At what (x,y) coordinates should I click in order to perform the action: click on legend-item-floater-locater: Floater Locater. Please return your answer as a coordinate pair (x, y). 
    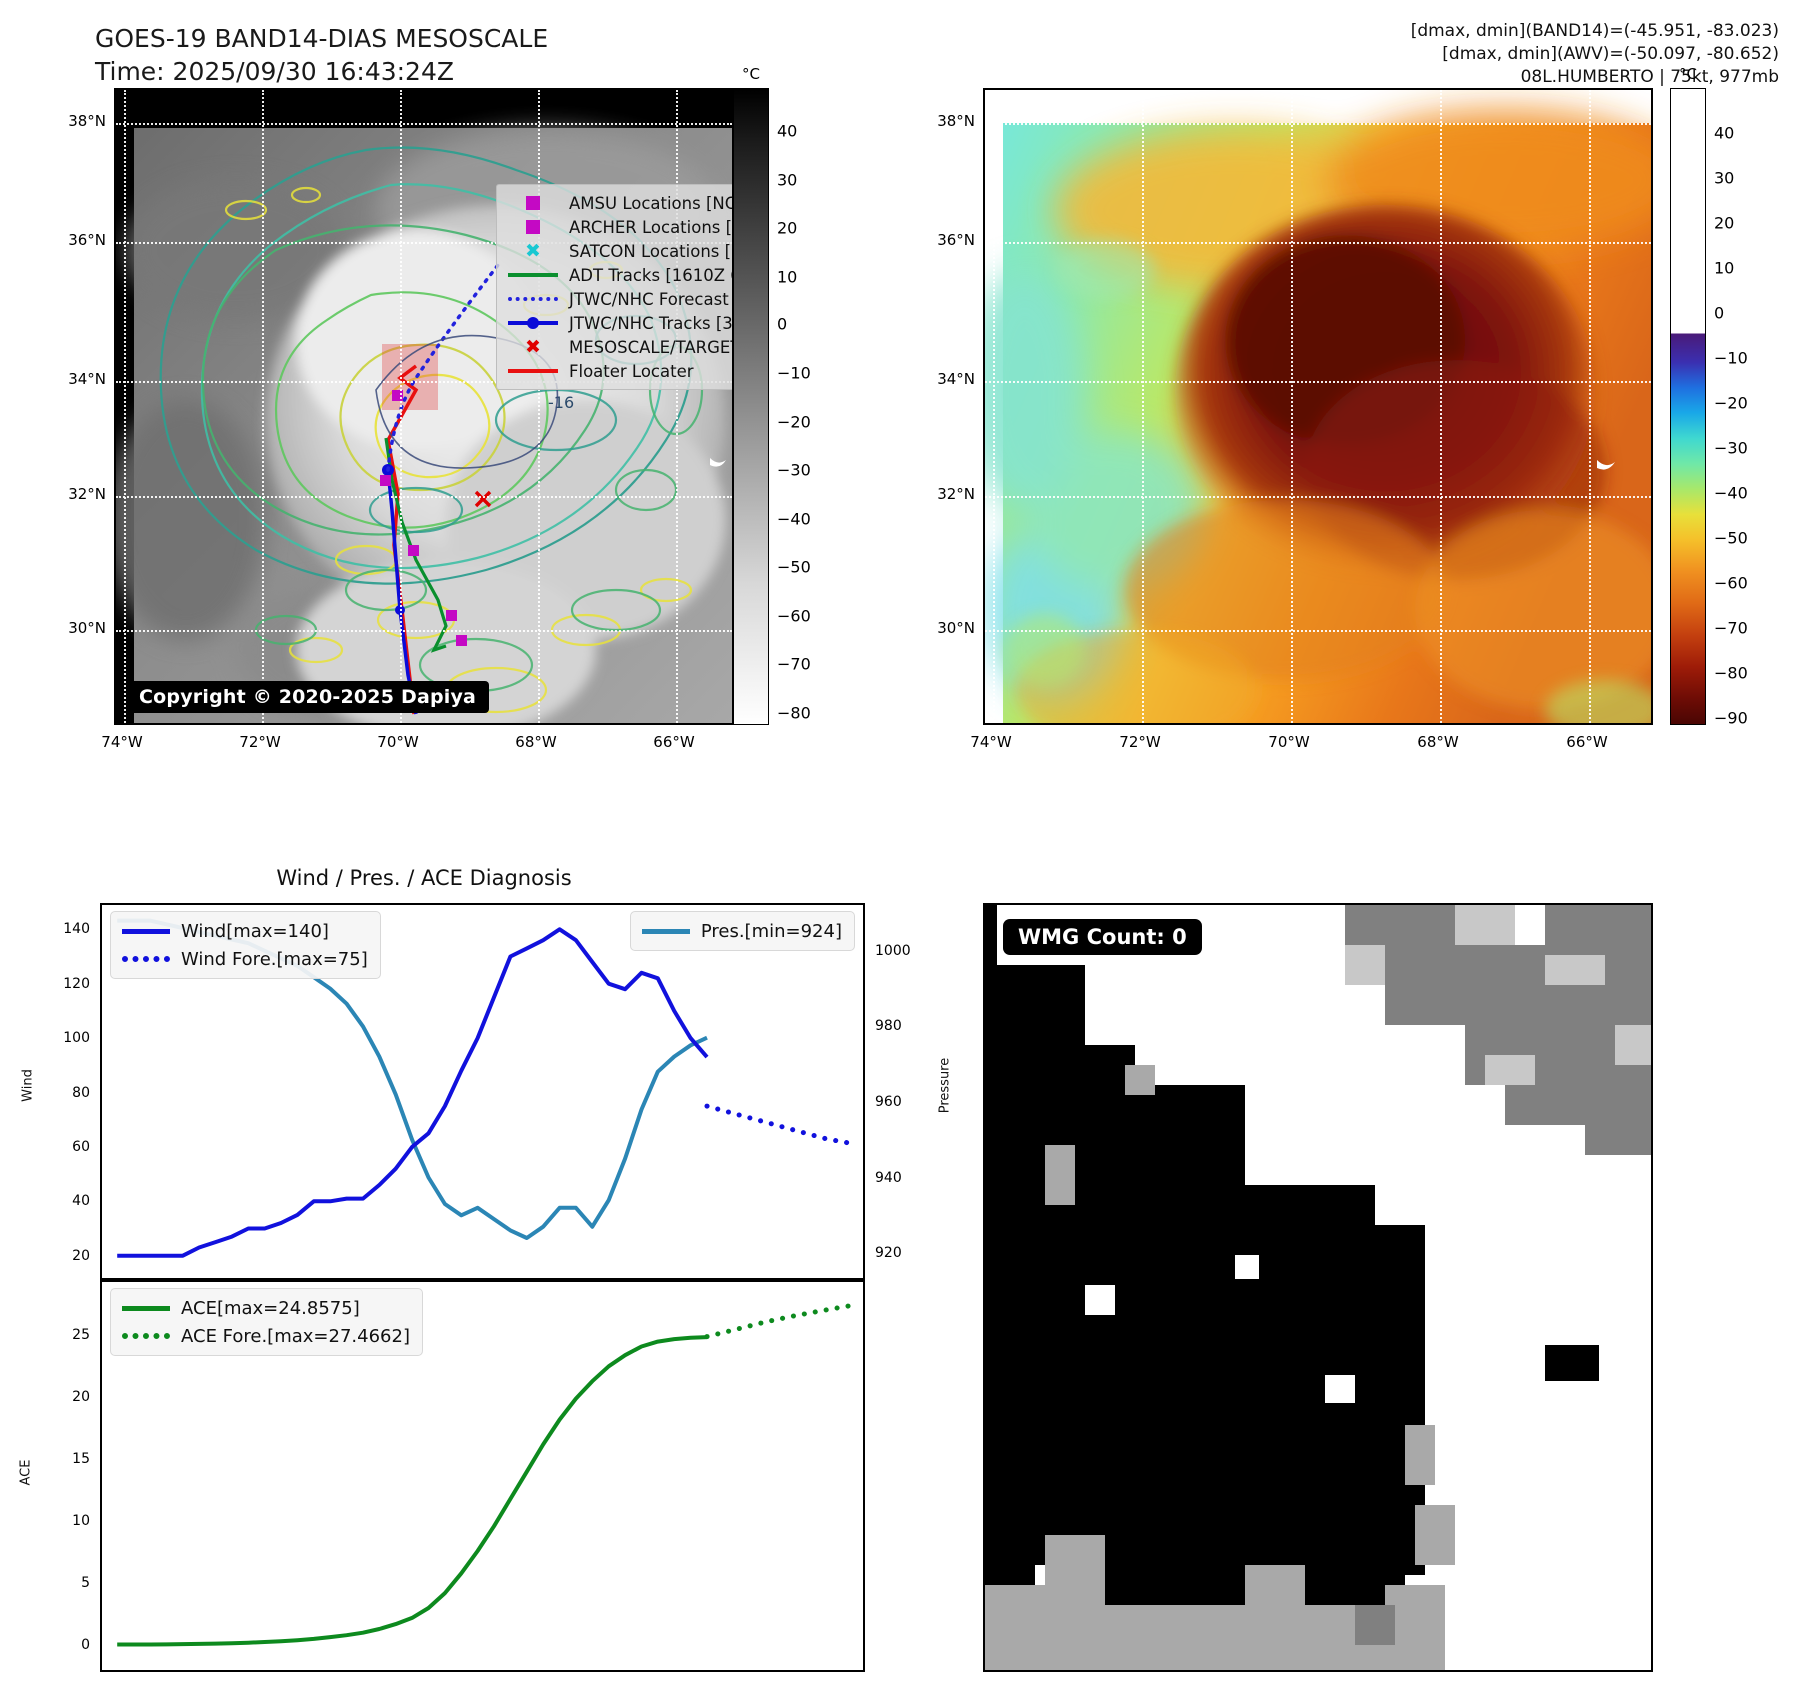
    Looking at the image, I should click on (618, 371).